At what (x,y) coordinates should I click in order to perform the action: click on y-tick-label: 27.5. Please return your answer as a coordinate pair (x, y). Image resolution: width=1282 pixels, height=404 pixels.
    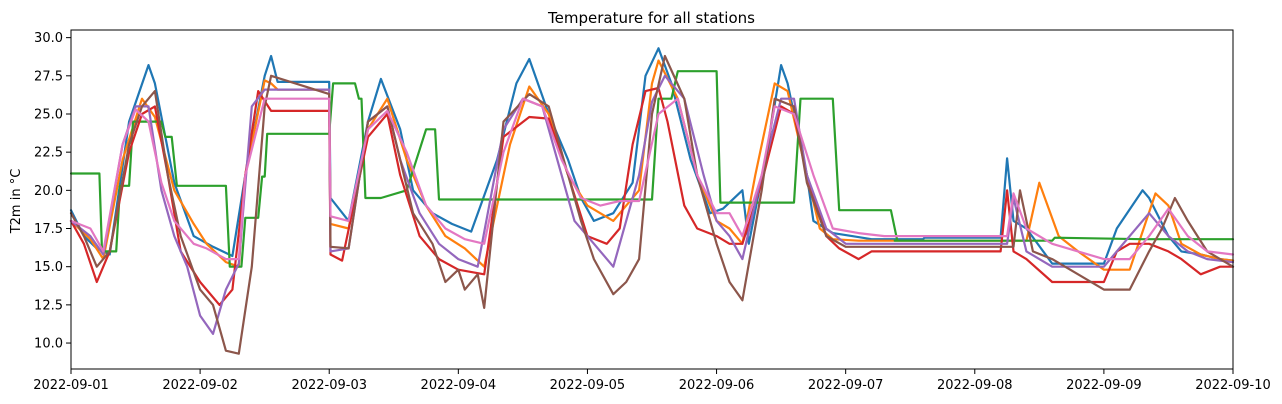
    Looking at the image, I should click on (48, 76).